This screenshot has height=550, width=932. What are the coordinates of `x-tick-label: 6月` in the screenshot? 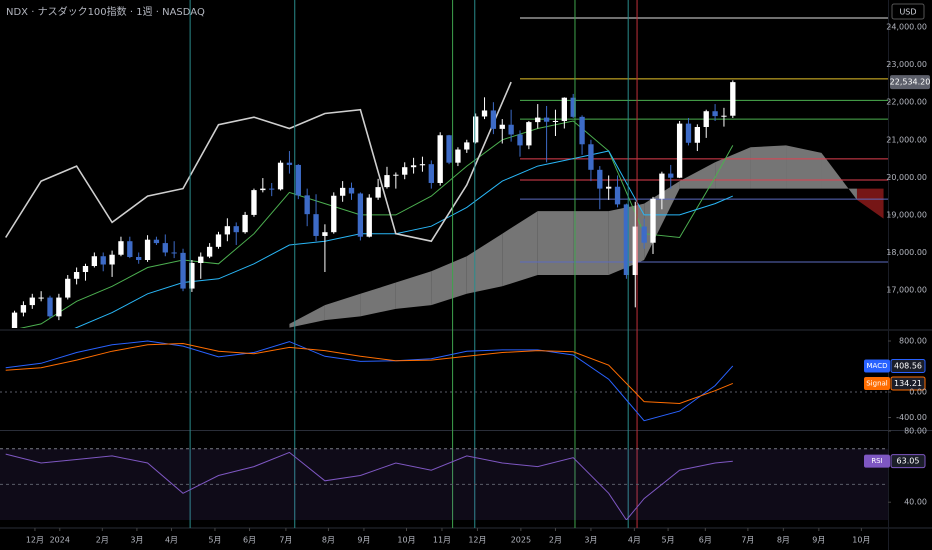 It's located at (705, 540).